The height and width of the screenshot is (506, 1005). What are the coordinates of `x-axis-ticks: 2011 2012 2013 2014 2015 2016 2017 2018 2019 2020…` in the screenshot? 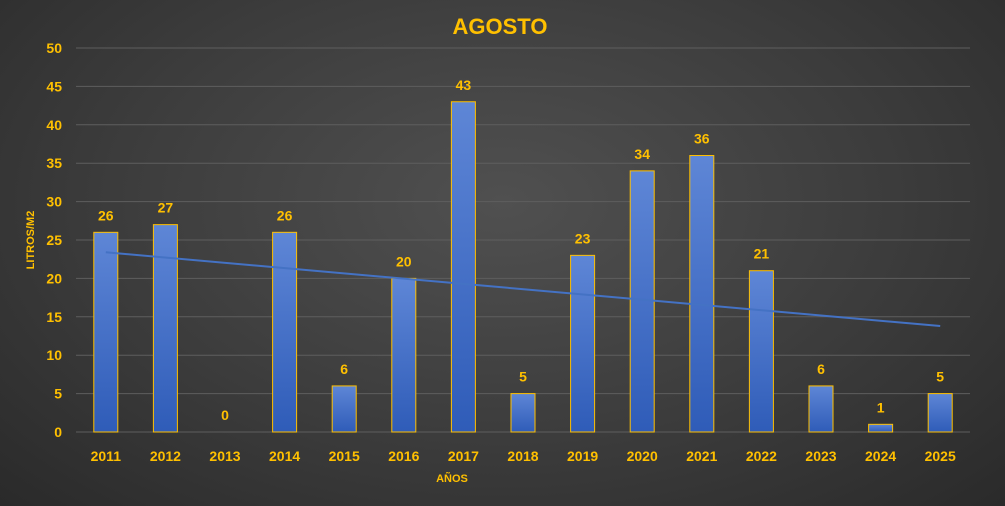 It's located at (523, 456).